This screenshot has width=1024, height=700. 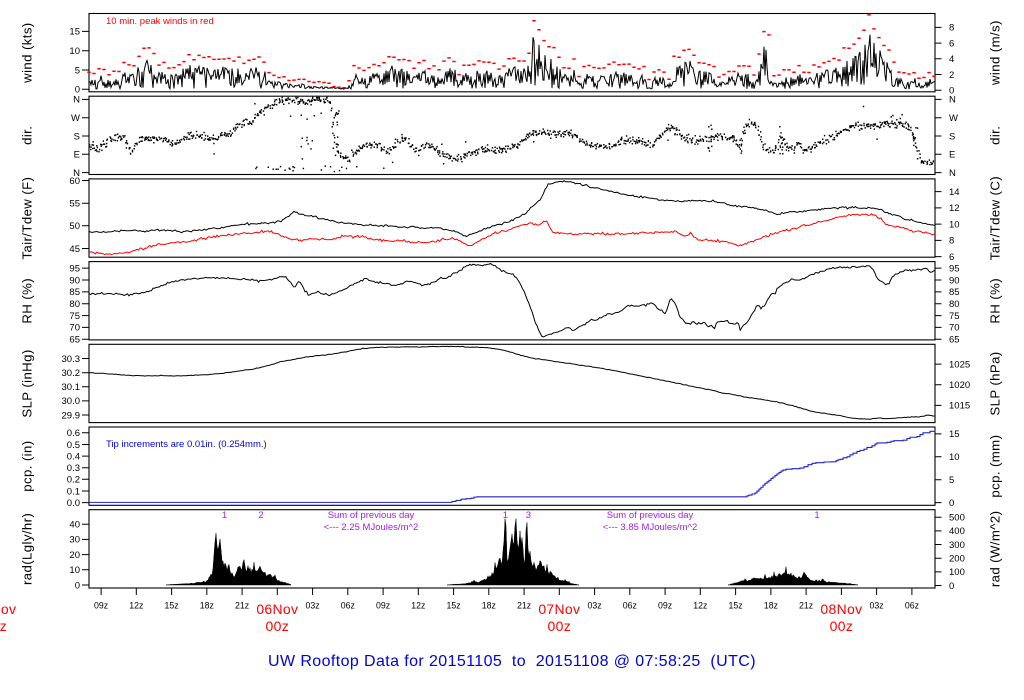 What do you see at coordinates (418, 606) in the screenshot?
I see `svg-text: 12z` at bounding box center [418, 606].